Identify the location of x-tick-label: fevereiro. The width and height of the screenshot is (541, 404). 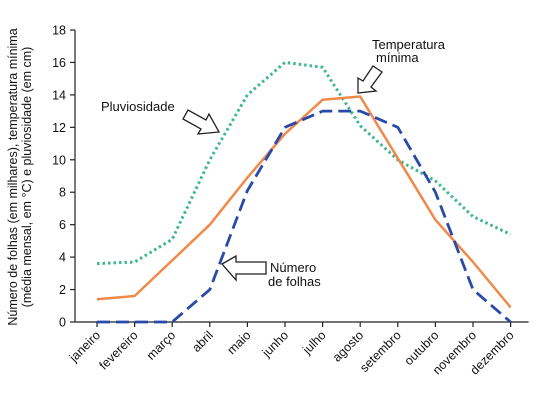
(118, 350).